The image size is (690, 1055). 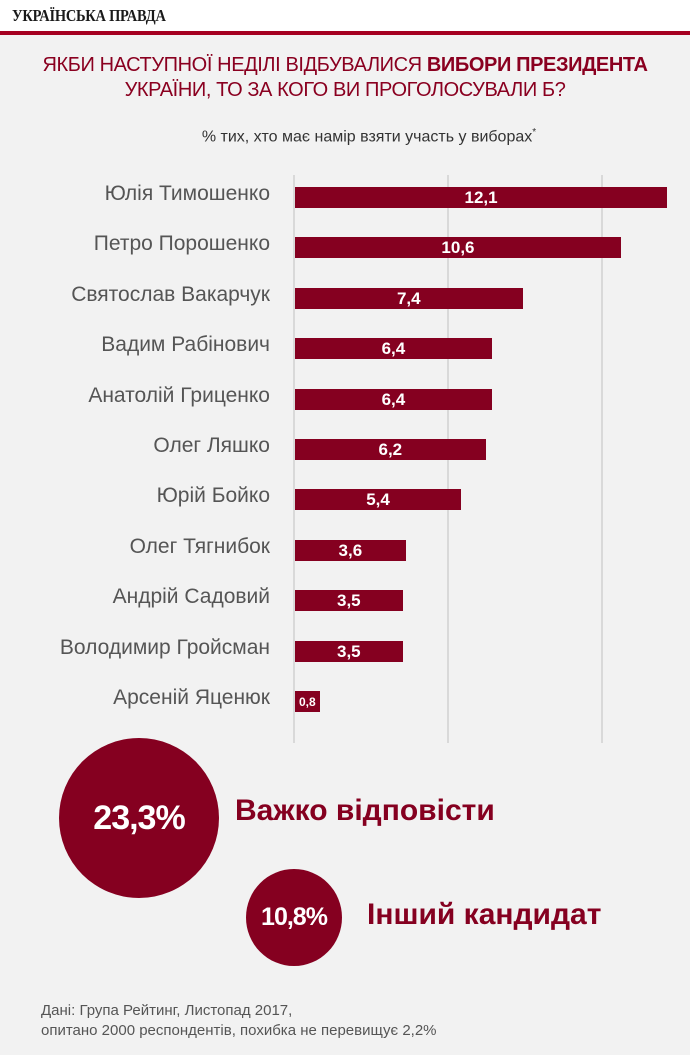 I want to click on bubble-label-hard-to-answer: Важко відповісти, so click(x=365, y=810).